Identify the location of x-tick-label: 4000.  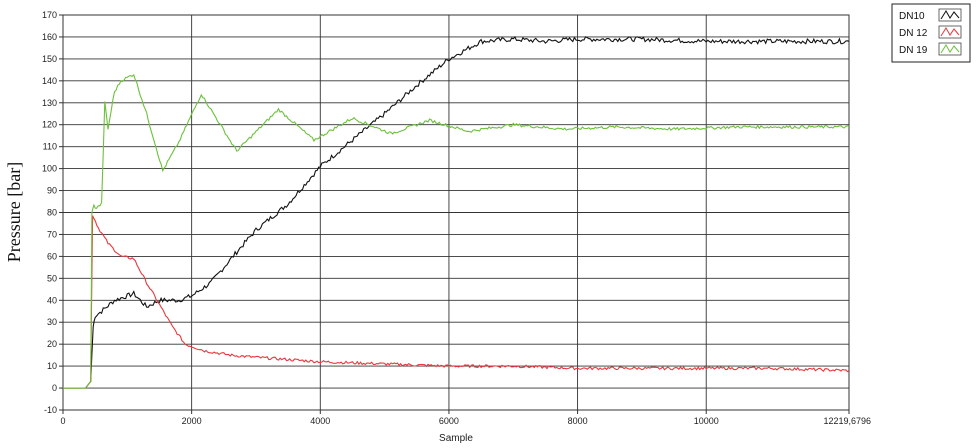
(320, 421).